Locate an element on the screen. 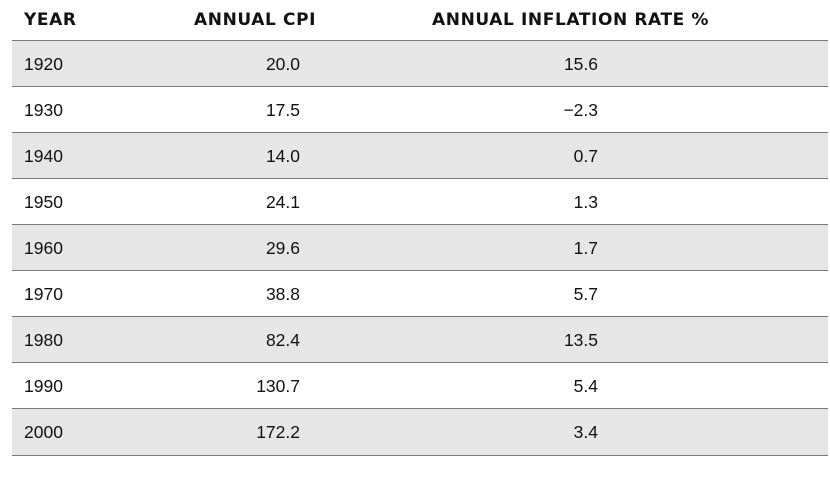  table-row: 1970 38.8 5.7 is located at coordinates (420, 293).